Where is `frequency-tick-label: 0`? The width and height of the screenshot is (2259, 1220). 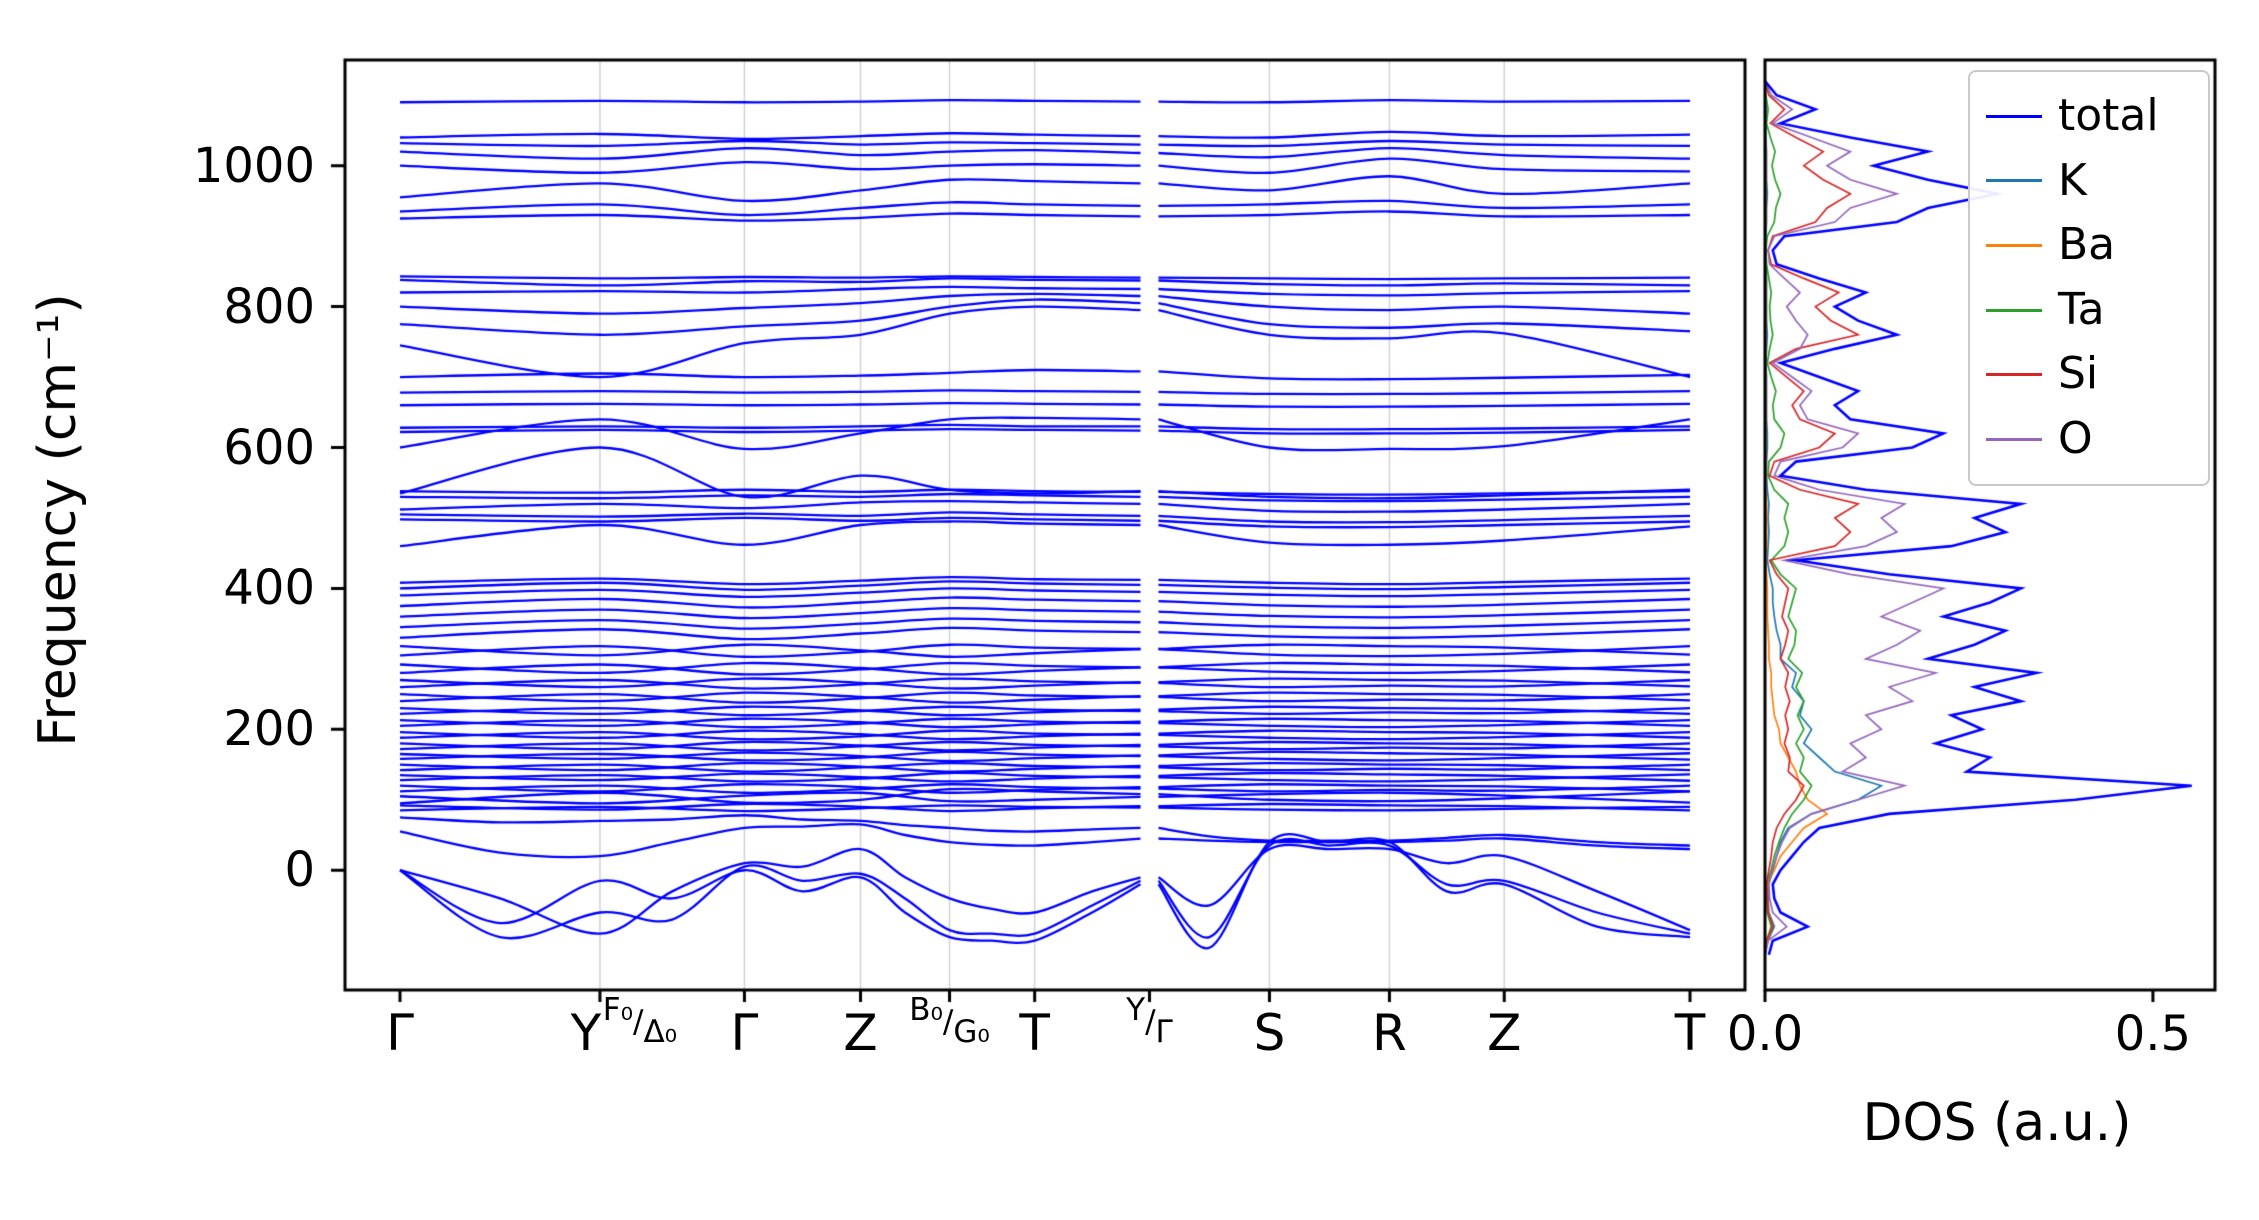
frequency-tick-label: 0 is located at coordinates (299, 870).